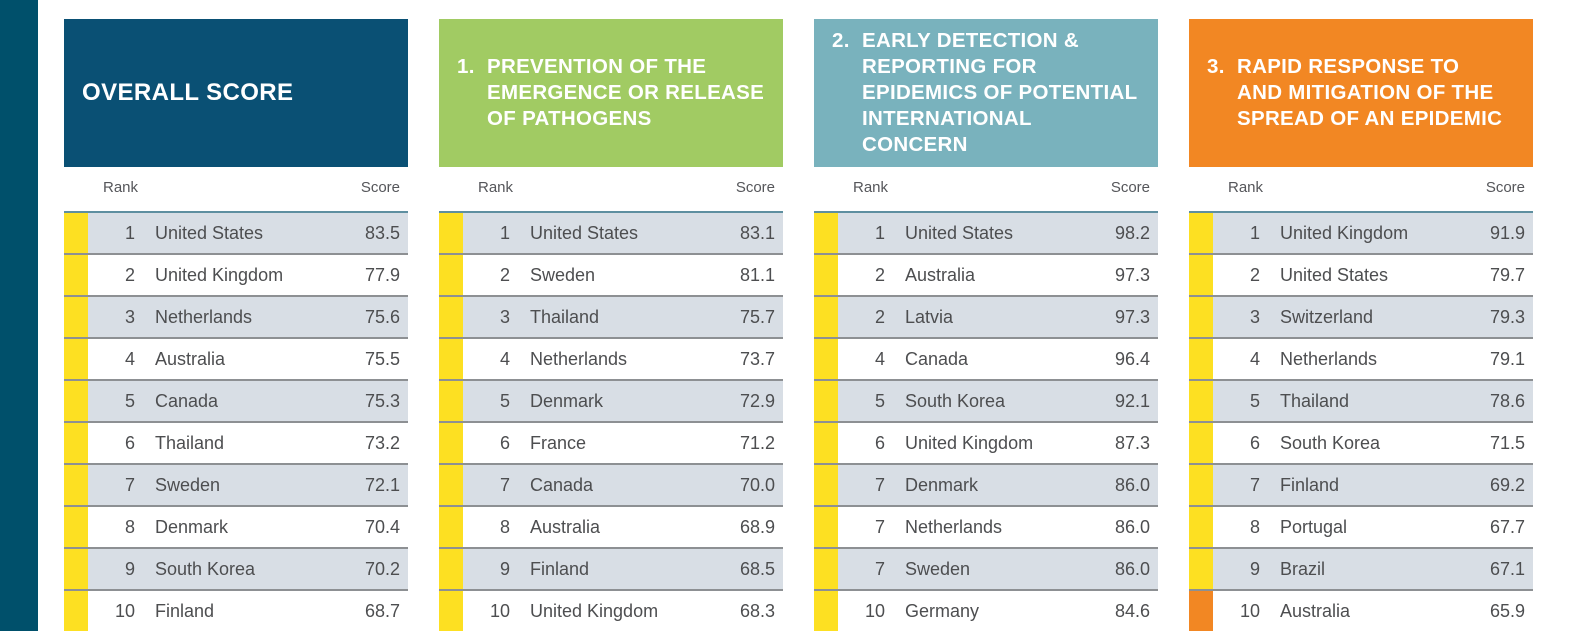  What do you see at coordinates (757, 274) in the screenshot?
I see `score-cell: 81.1` at bounding box center [757, 274].